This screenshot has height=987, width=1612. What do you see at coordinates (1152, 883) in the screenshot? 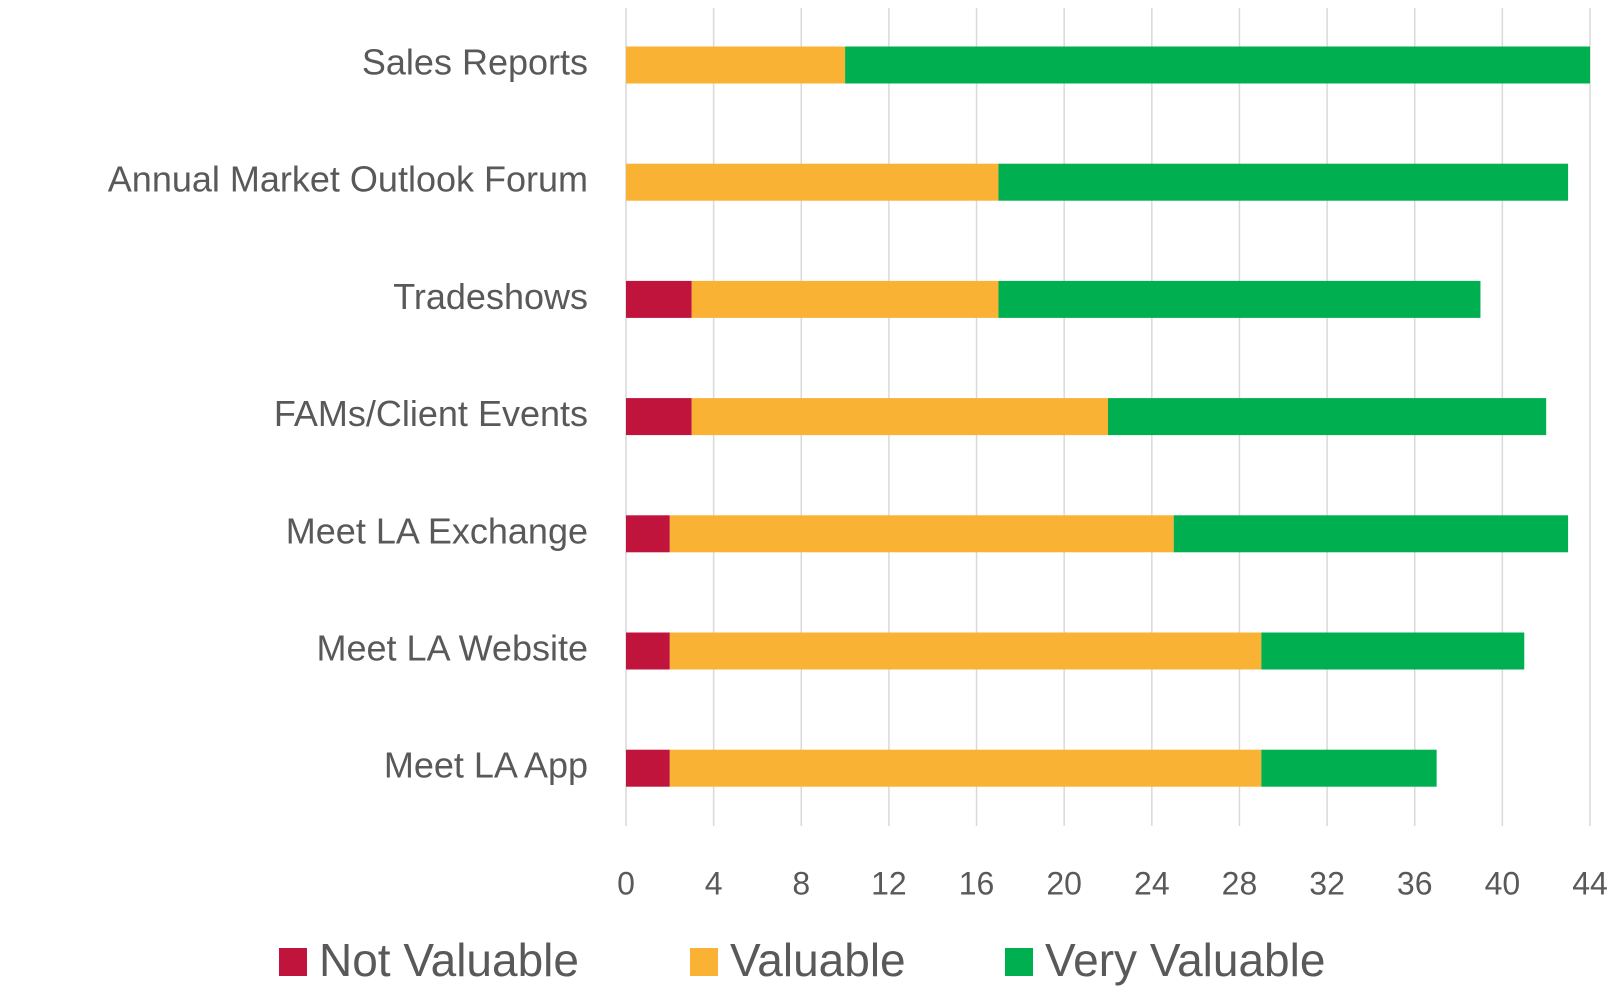
I see `x-tick-label: 24` at bounding box center [1152, 883].